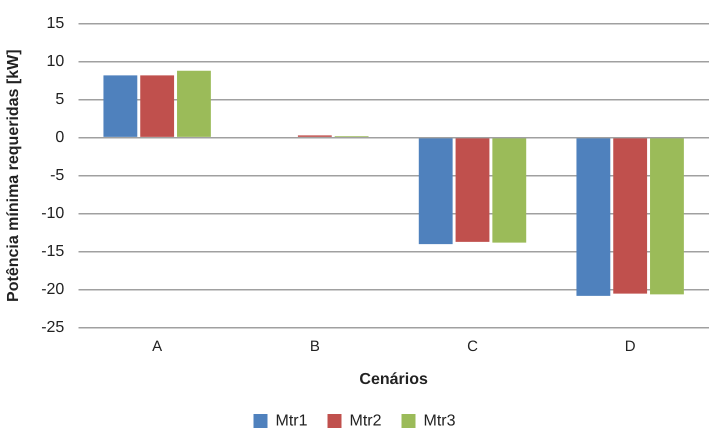 Image resolution: width=713 pixels, height=439 pixels. I want to click on y-tick-label: 15, so click(55, 23).